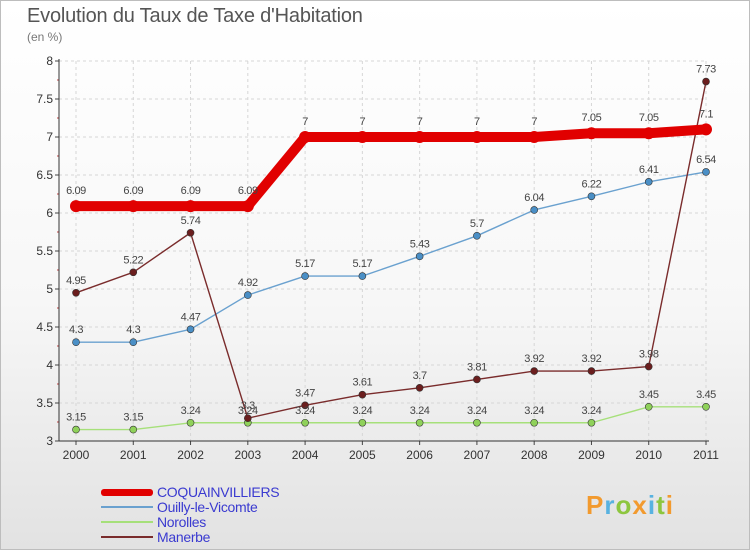  Describe the element at coordinates (49, 289) in the screenshot. I see `y-tick-label: 5` at that location.